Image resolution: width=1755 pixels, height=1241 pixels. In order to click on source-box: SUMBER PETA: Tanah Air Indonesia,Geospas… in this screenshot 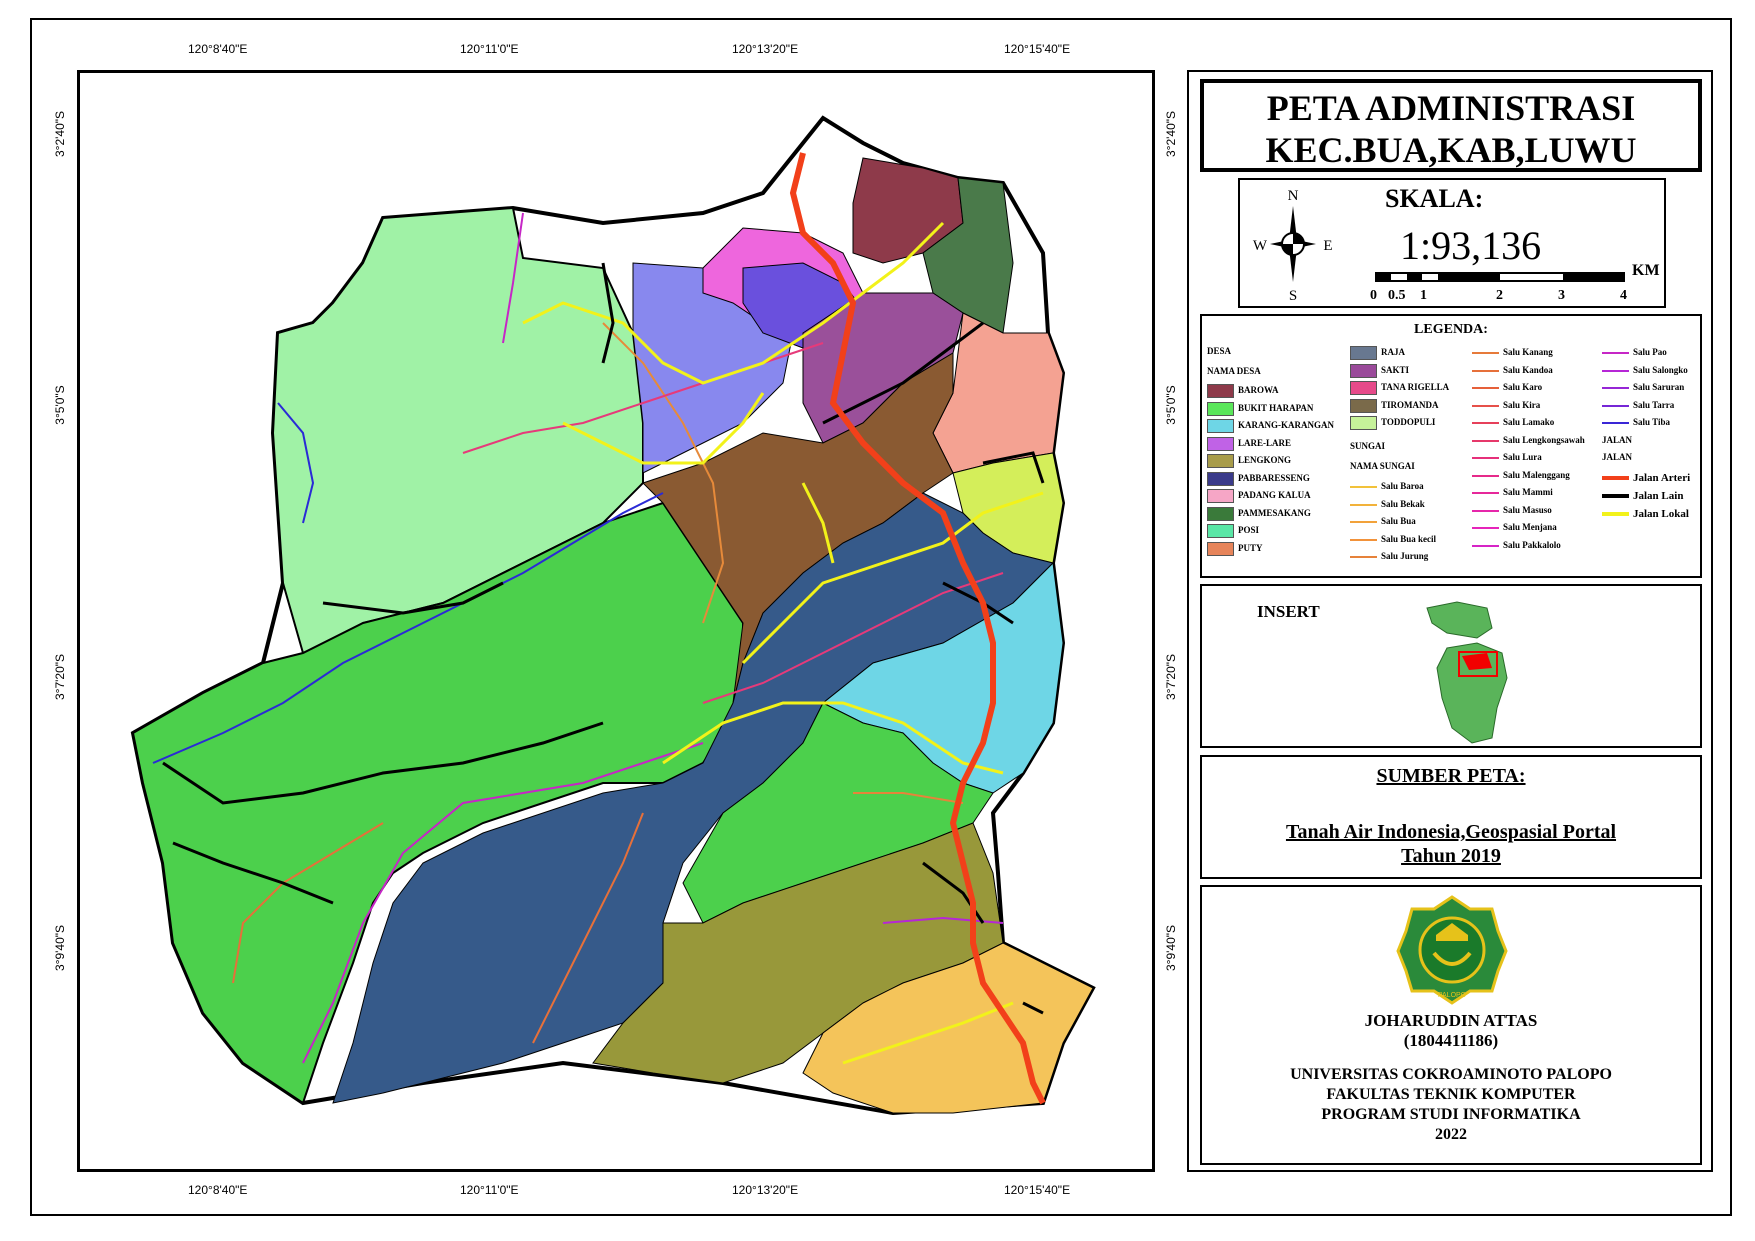, I will do `click(1451, 817)`.